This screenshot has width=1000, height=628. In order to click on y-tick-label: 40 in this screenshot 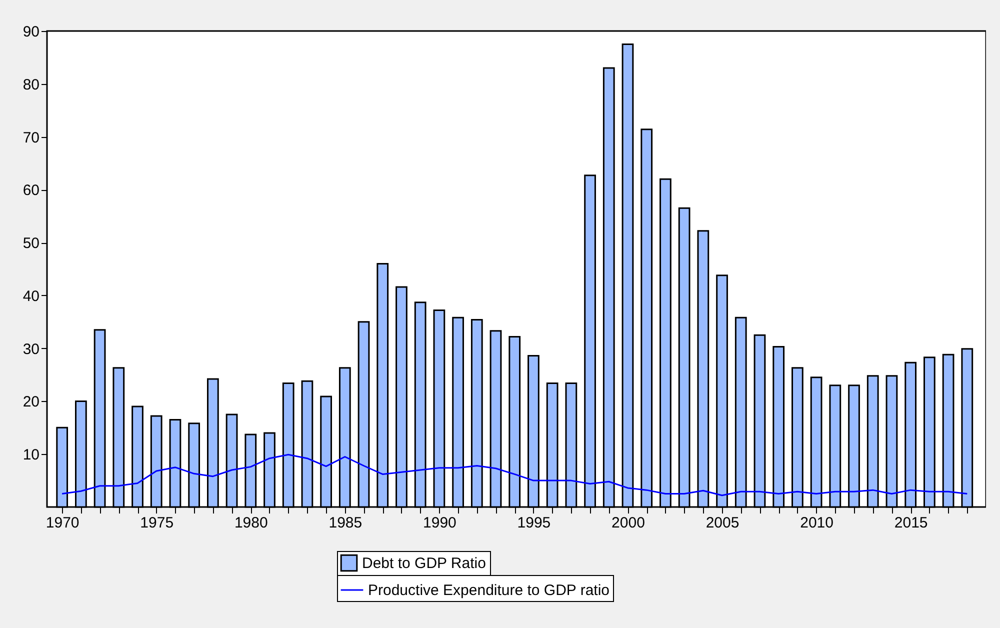, I will do `click(31, 296)`.